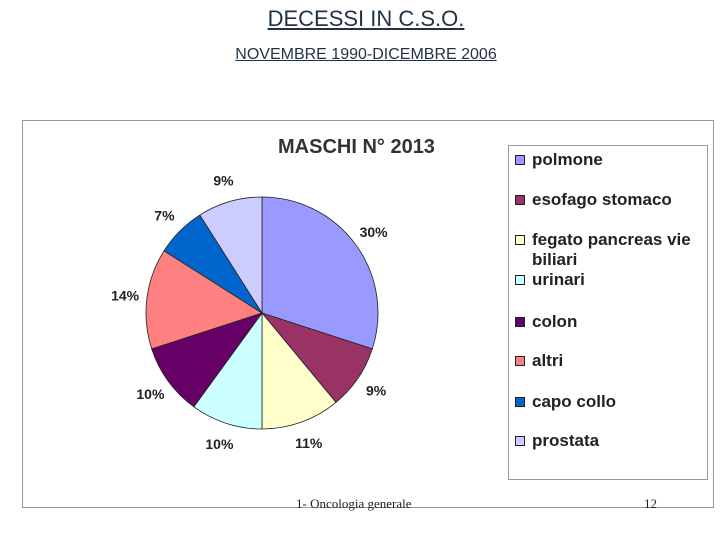  What do you see at coordinates (309, 443) in the screenshot?
I see `pie-label-fegato-pancreas-vie-biliari: 11%` at bounding box center [309, 443].